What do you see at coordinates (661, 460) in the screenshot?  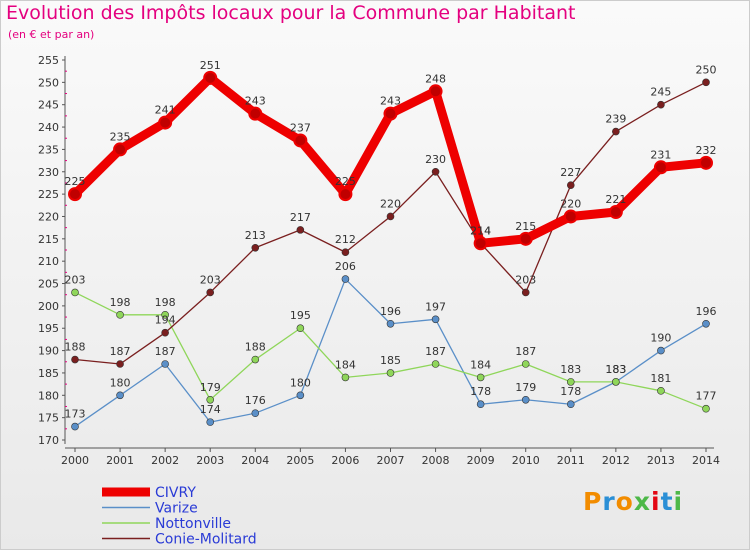 I see `x-tick-label: 2013` at bounding box center [661, 460].